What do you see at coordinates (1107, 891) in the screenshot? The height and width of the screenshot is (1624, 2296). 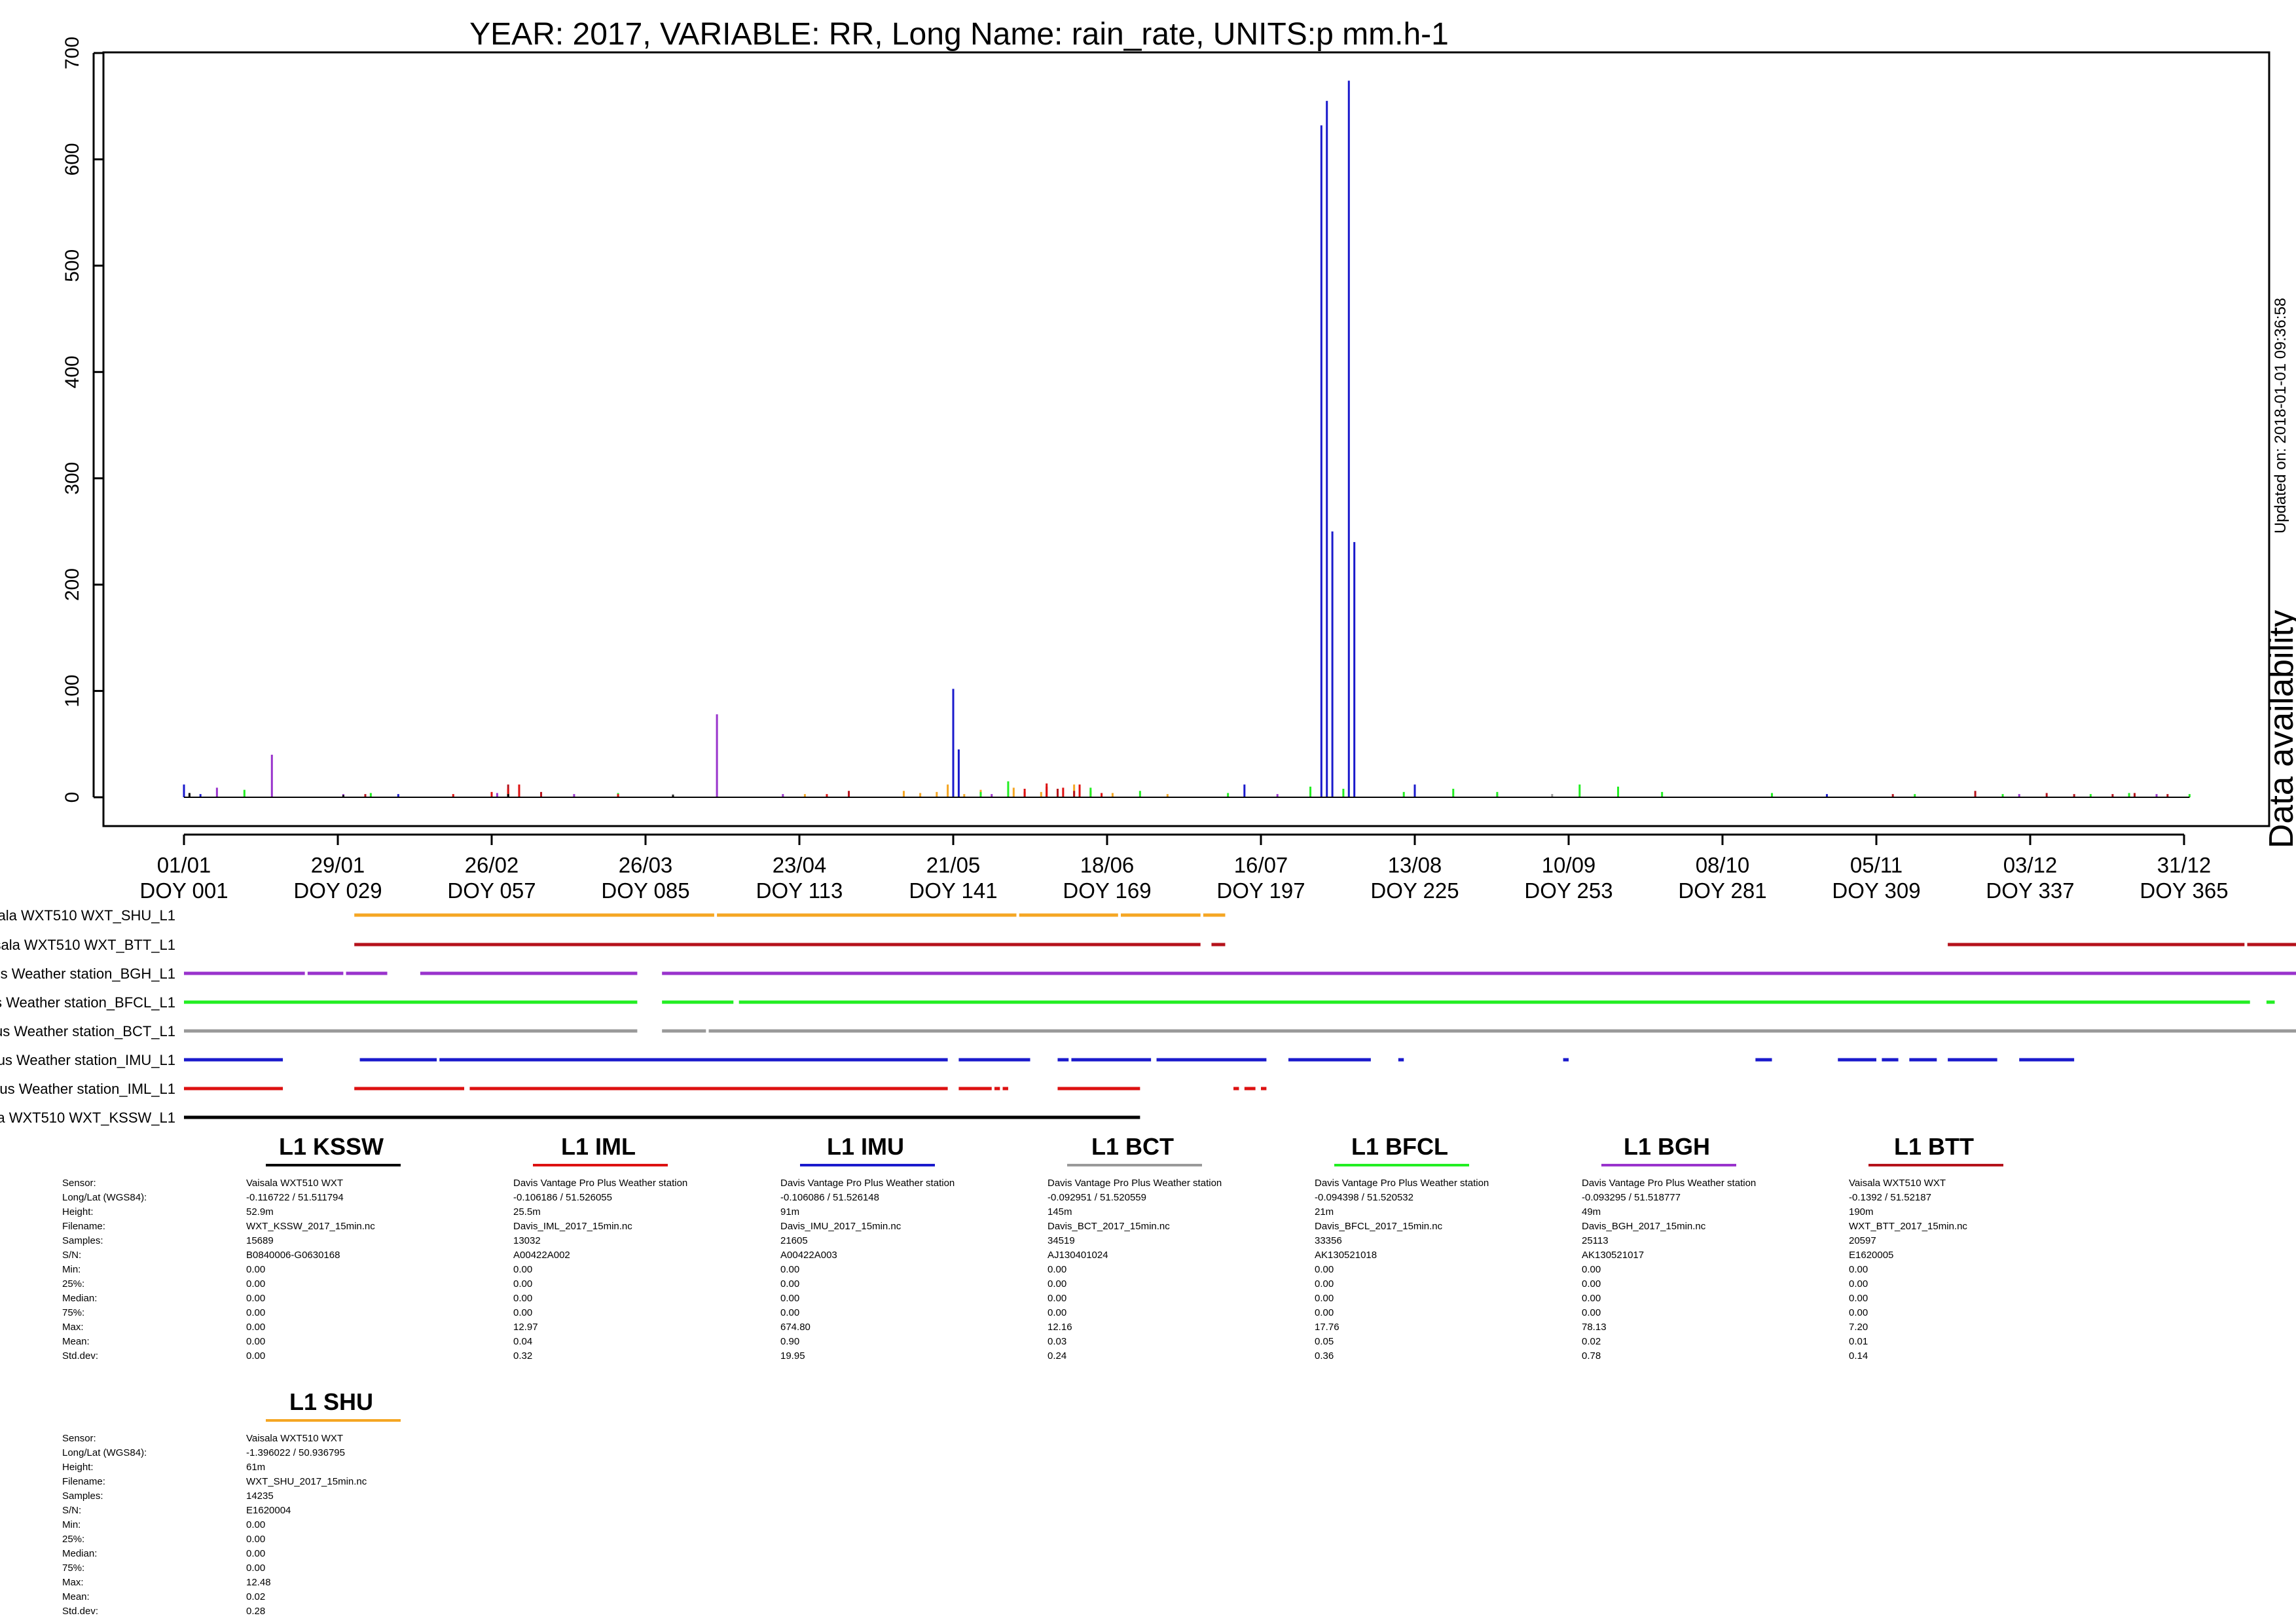 I see `x-tick-doy-169: DOY 169` at bounding box center [1107, 891].